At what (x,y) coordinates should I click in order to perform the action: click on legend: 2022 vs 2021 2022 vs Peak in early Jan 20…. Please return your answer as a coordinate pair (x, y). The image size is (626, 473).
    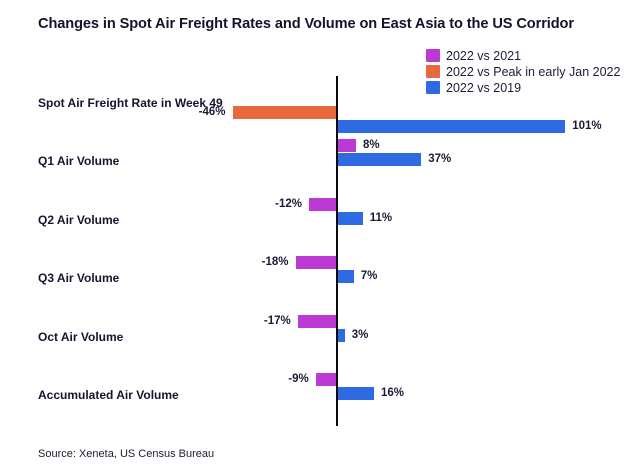
    Looking at the image, I should click on (523, 73).